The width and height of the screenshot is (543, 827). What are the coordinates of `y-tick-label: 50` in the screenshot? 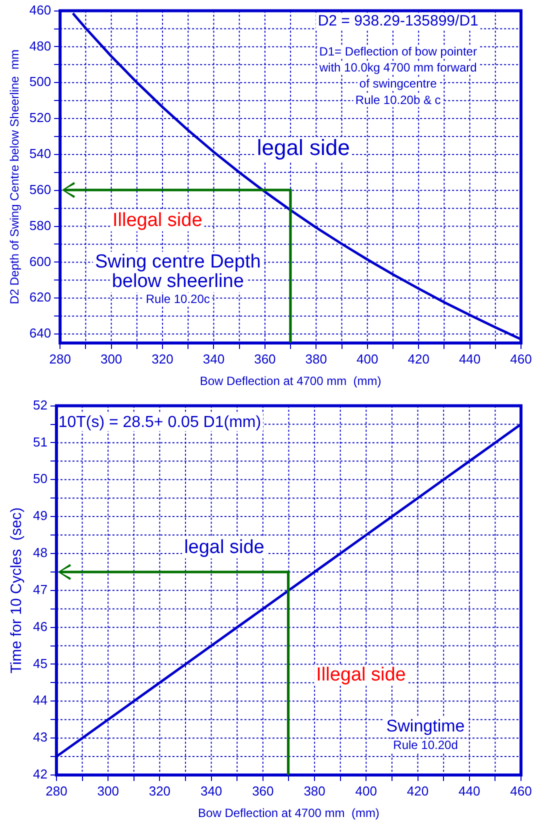 It's located at (40, 478).